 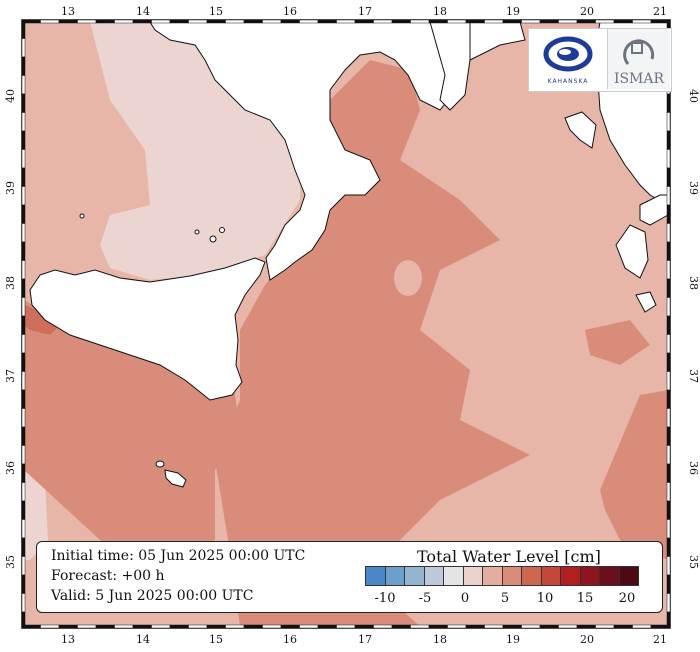 What do you see at coordinates (425, 598) in the screenshot?
I see `legend-tick-label: -5` at bounding box center [425, 598].